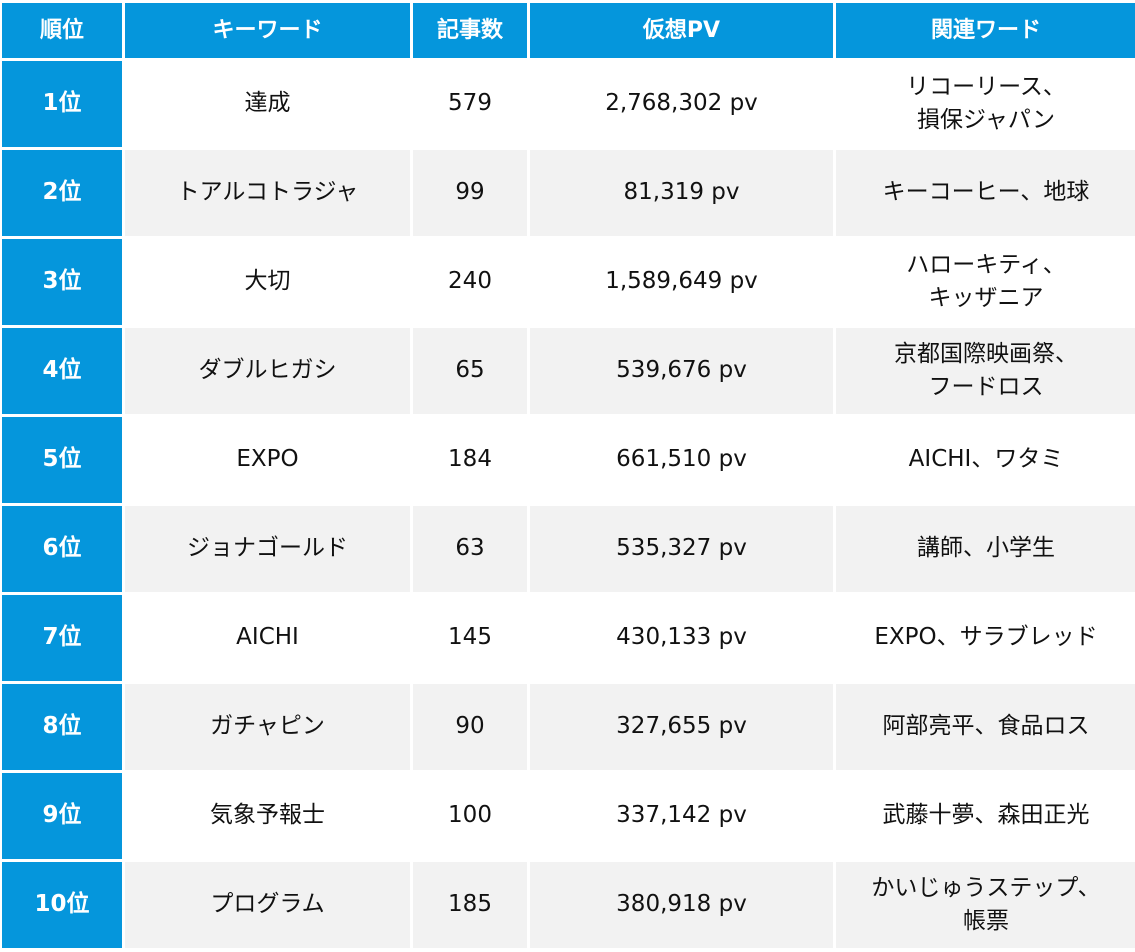 The width and height of the screenshot is (1135, 952). I want to click on keyword-cell: プログラム, so click(267, 905).